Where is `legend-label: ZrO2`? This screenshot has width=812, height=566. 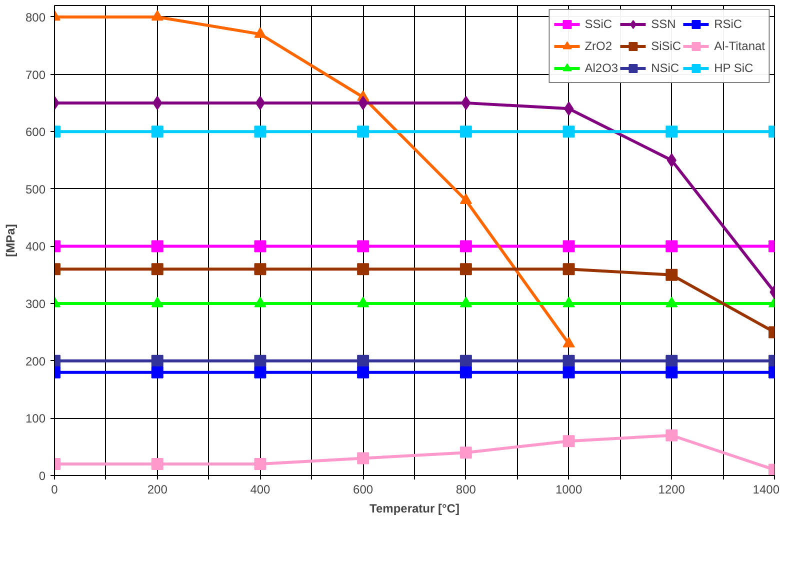 legend-label: ZrO2 is located at coordinates (598, 46).